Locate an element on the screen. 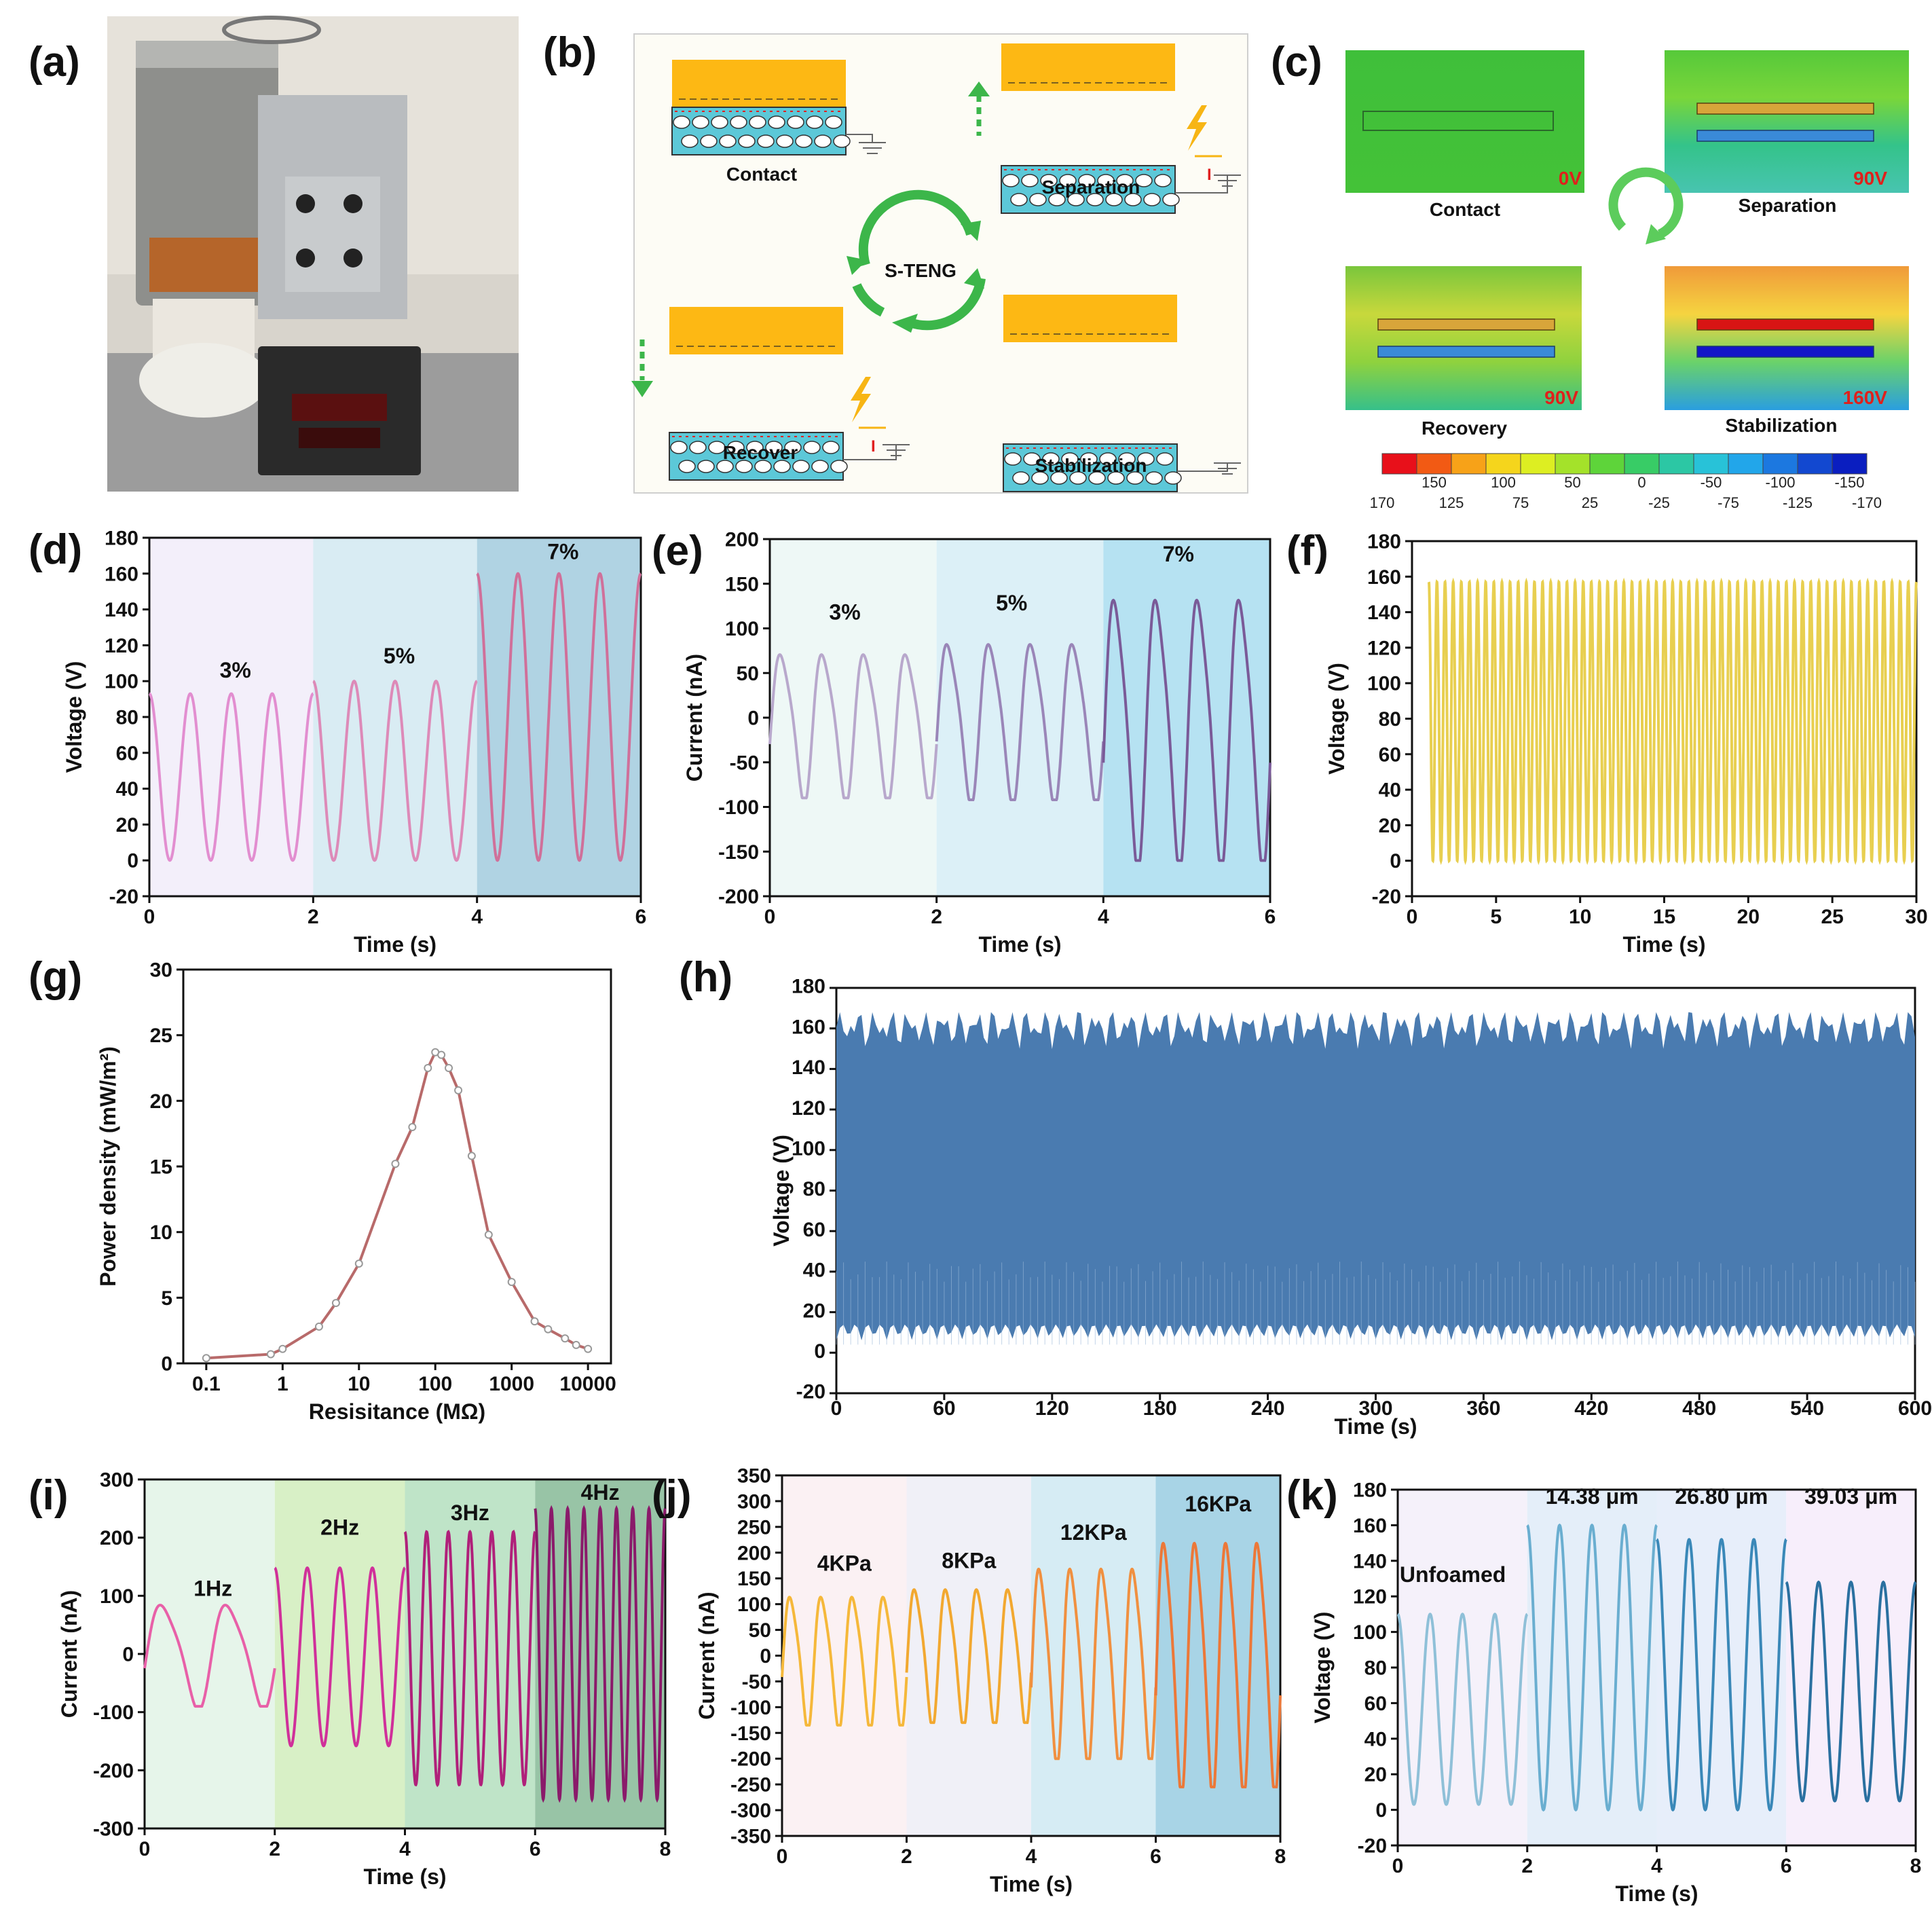 Image resolution: width=1932 pixels, height=1914 pixels. stage-label: Contact is located at coordinates (761, 174).